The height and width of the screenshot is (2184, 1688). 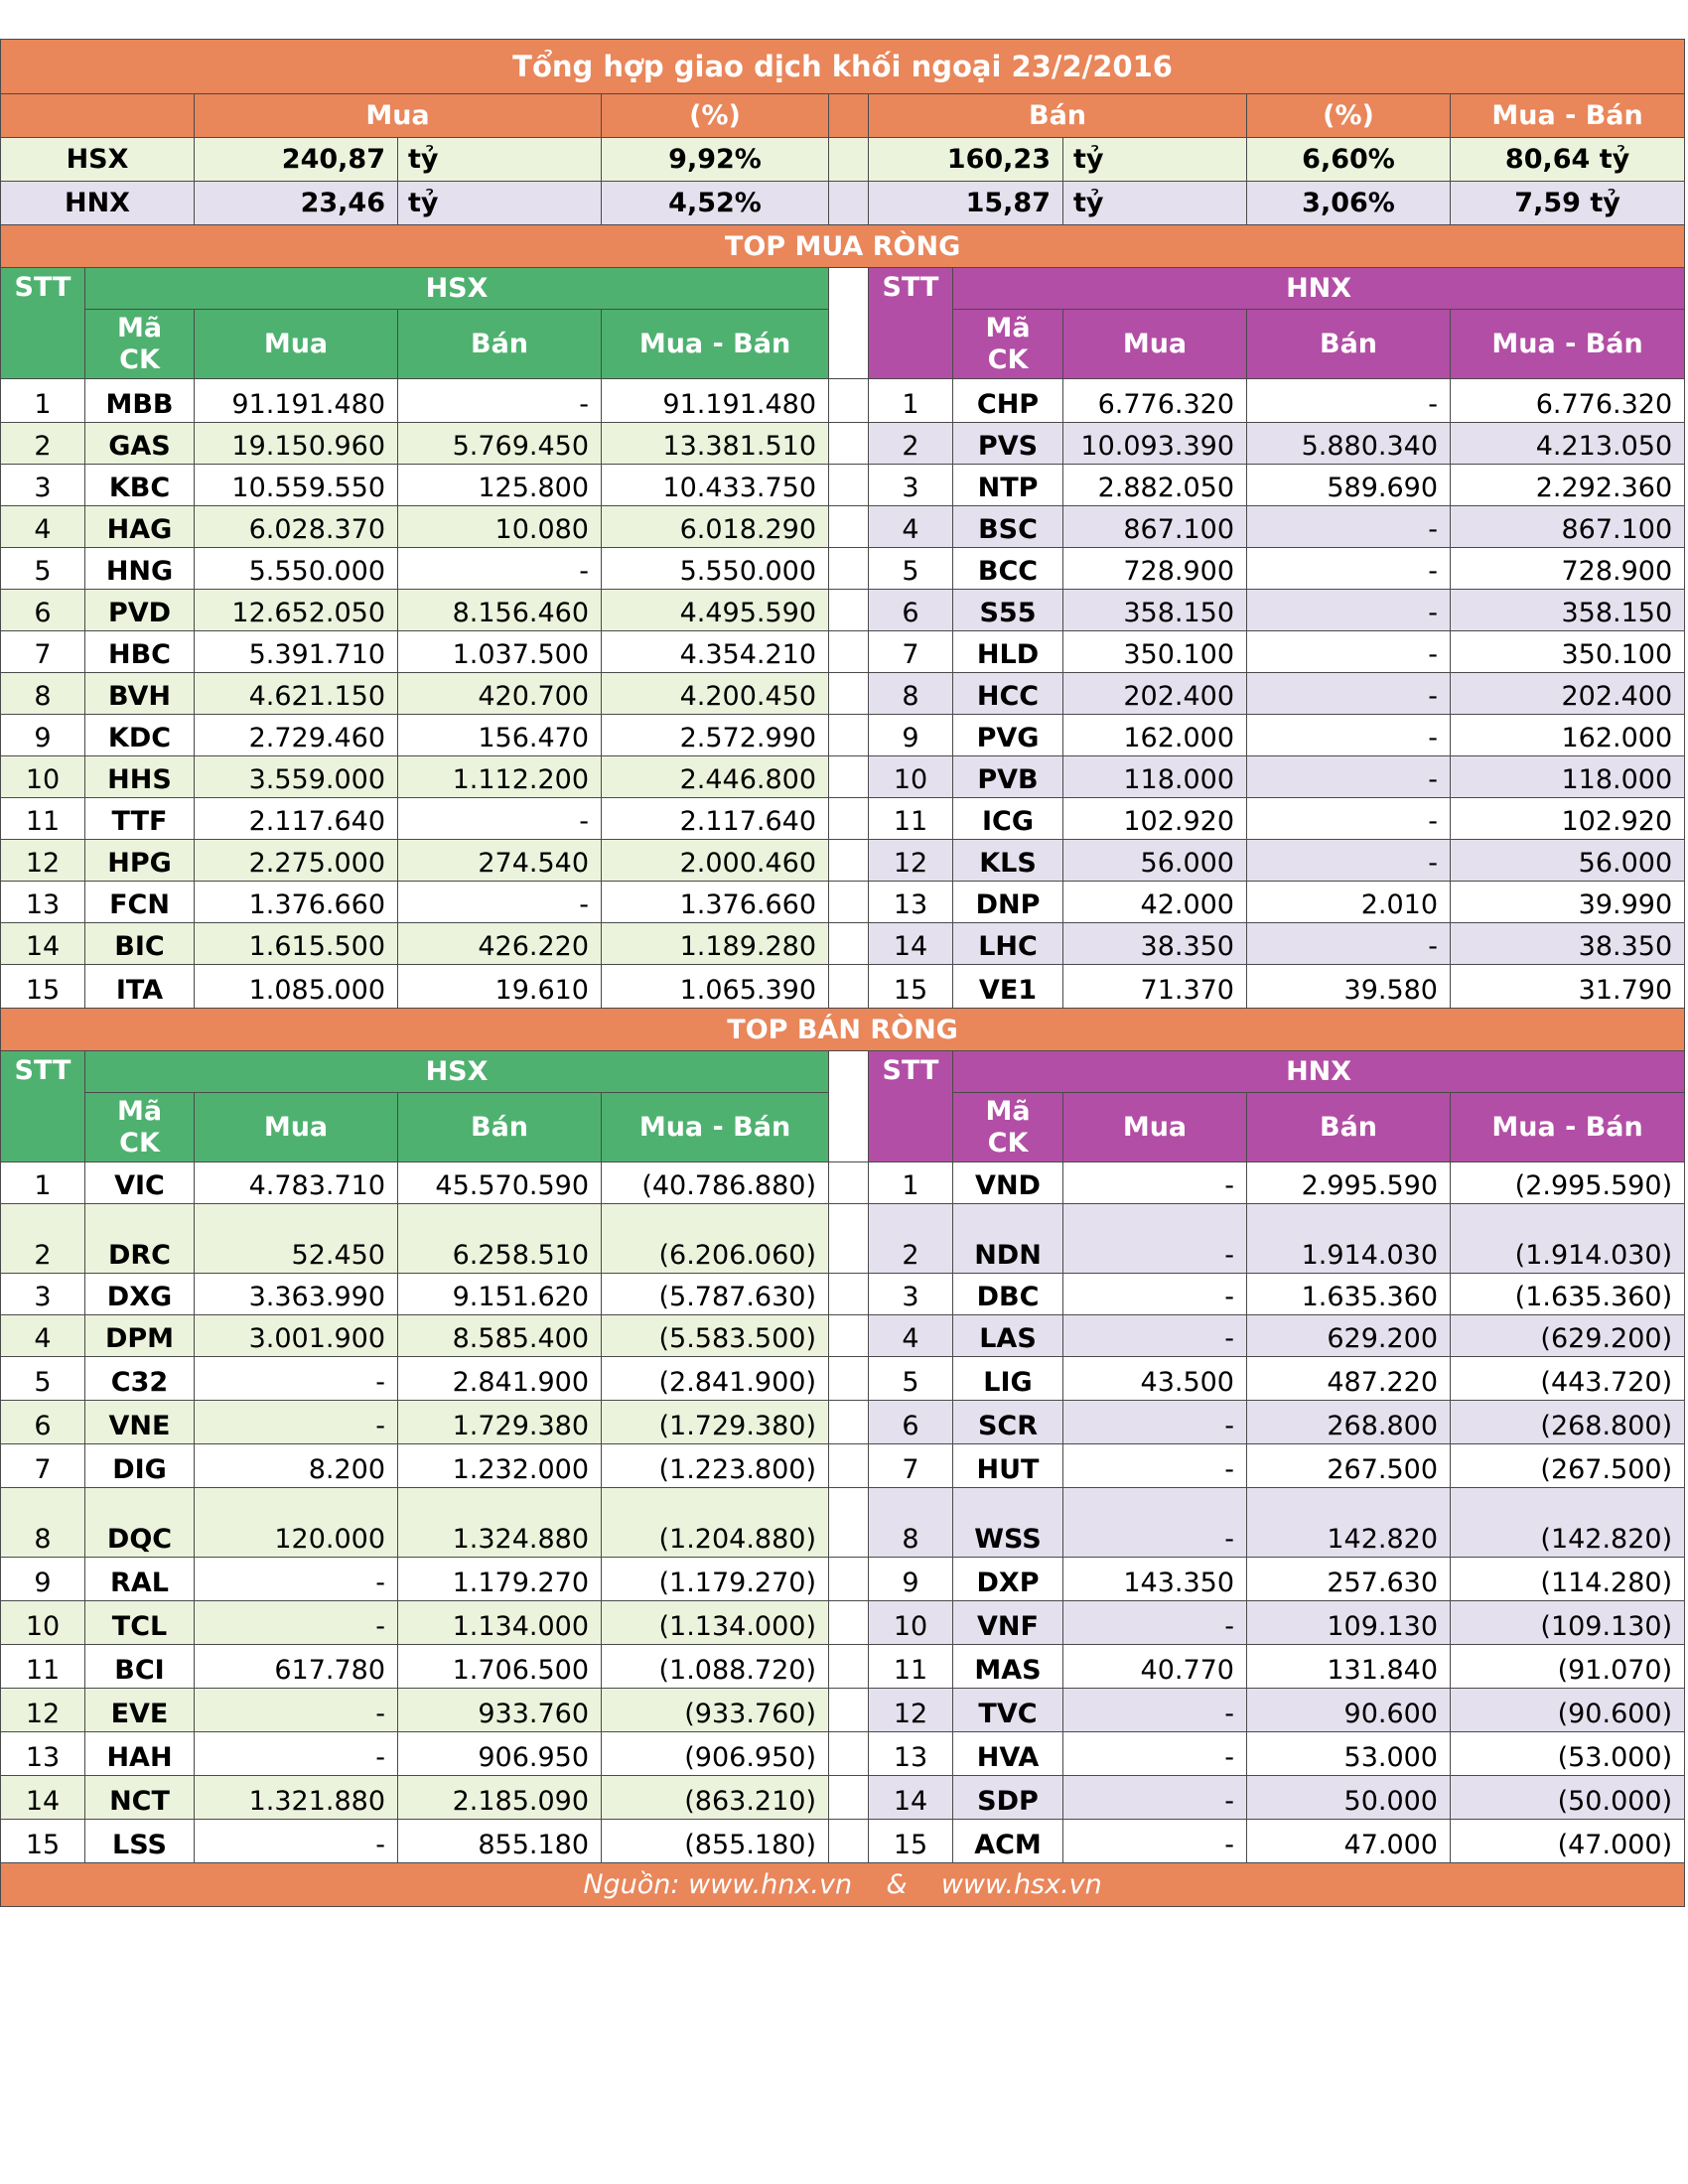 What do you see at coordinates (715, 1841) in the screenshot?
I see `net-cell: (855.180)` at bounding box center [715, 1841].